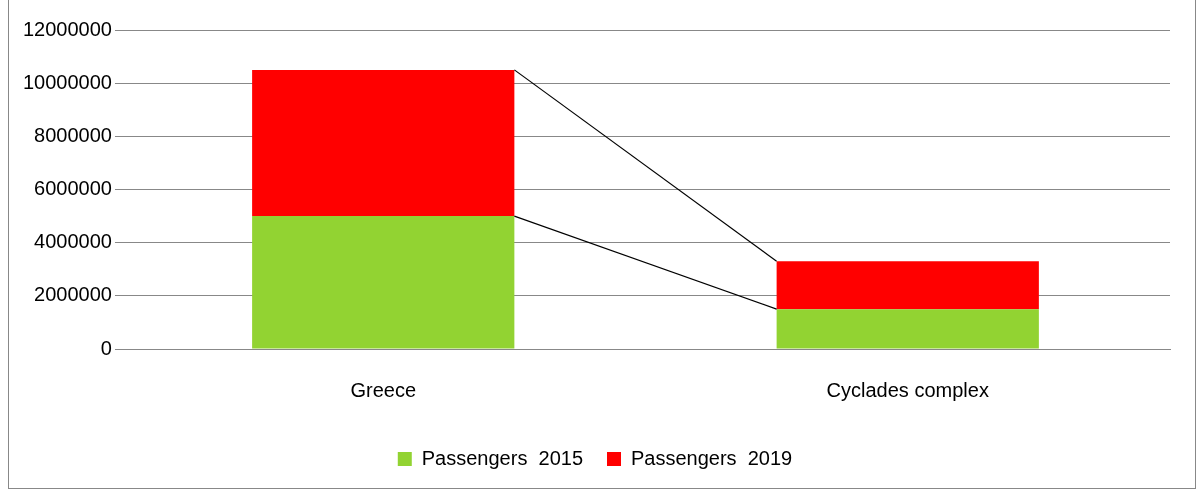 This screenshot has height=491, width=1198. I want to click on y-tick-label: 0, so click(106, 347).